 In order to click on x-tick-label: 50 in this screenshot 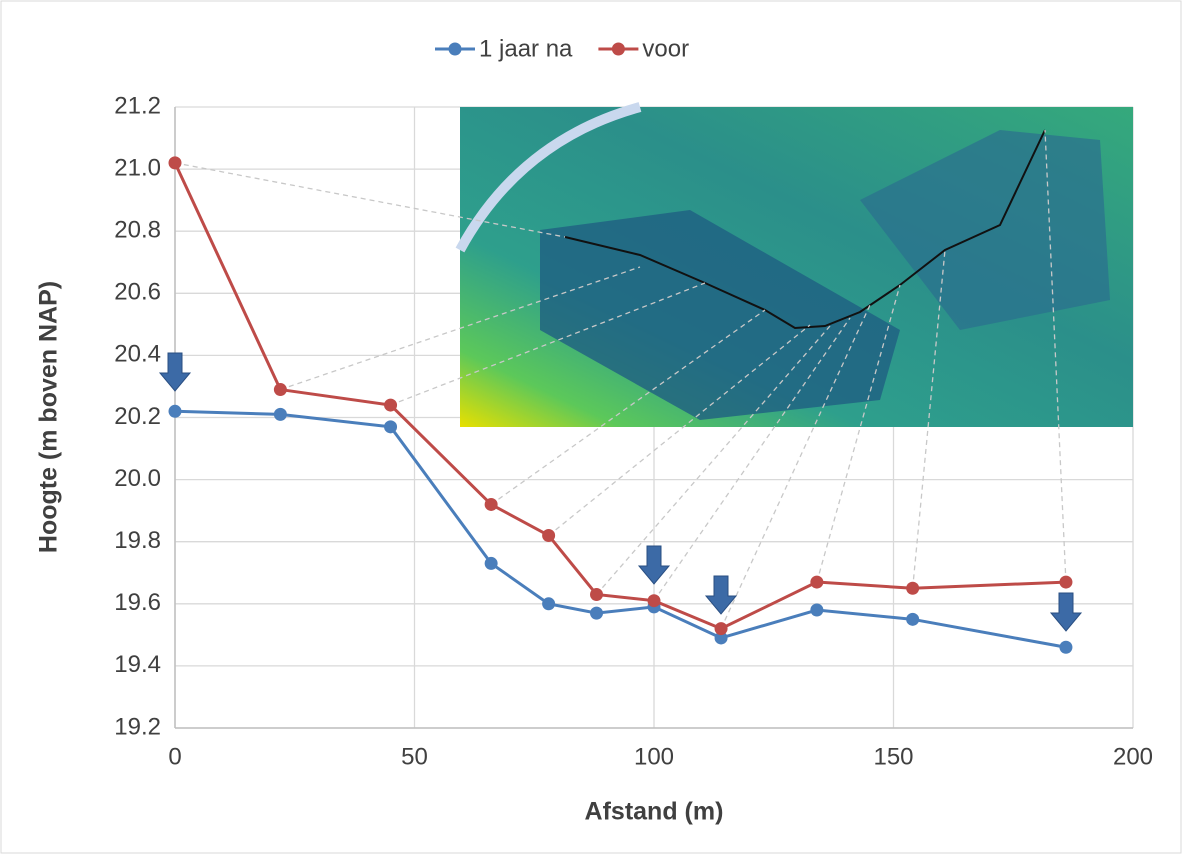, I will do `click(414, 756)`.